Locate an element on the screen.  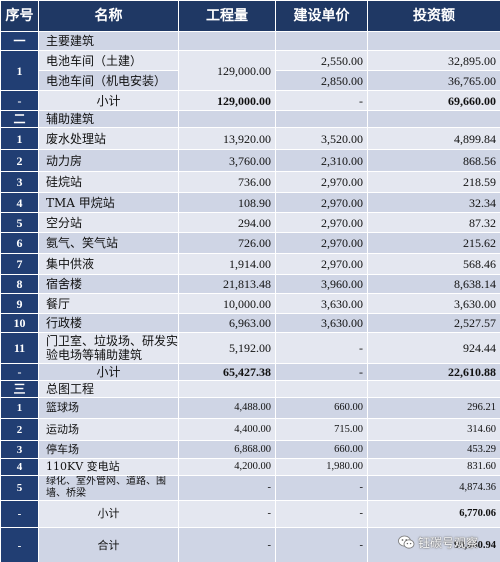
total-row: - 合计 - - 99,040.94 is located at coordinates (250, 544).